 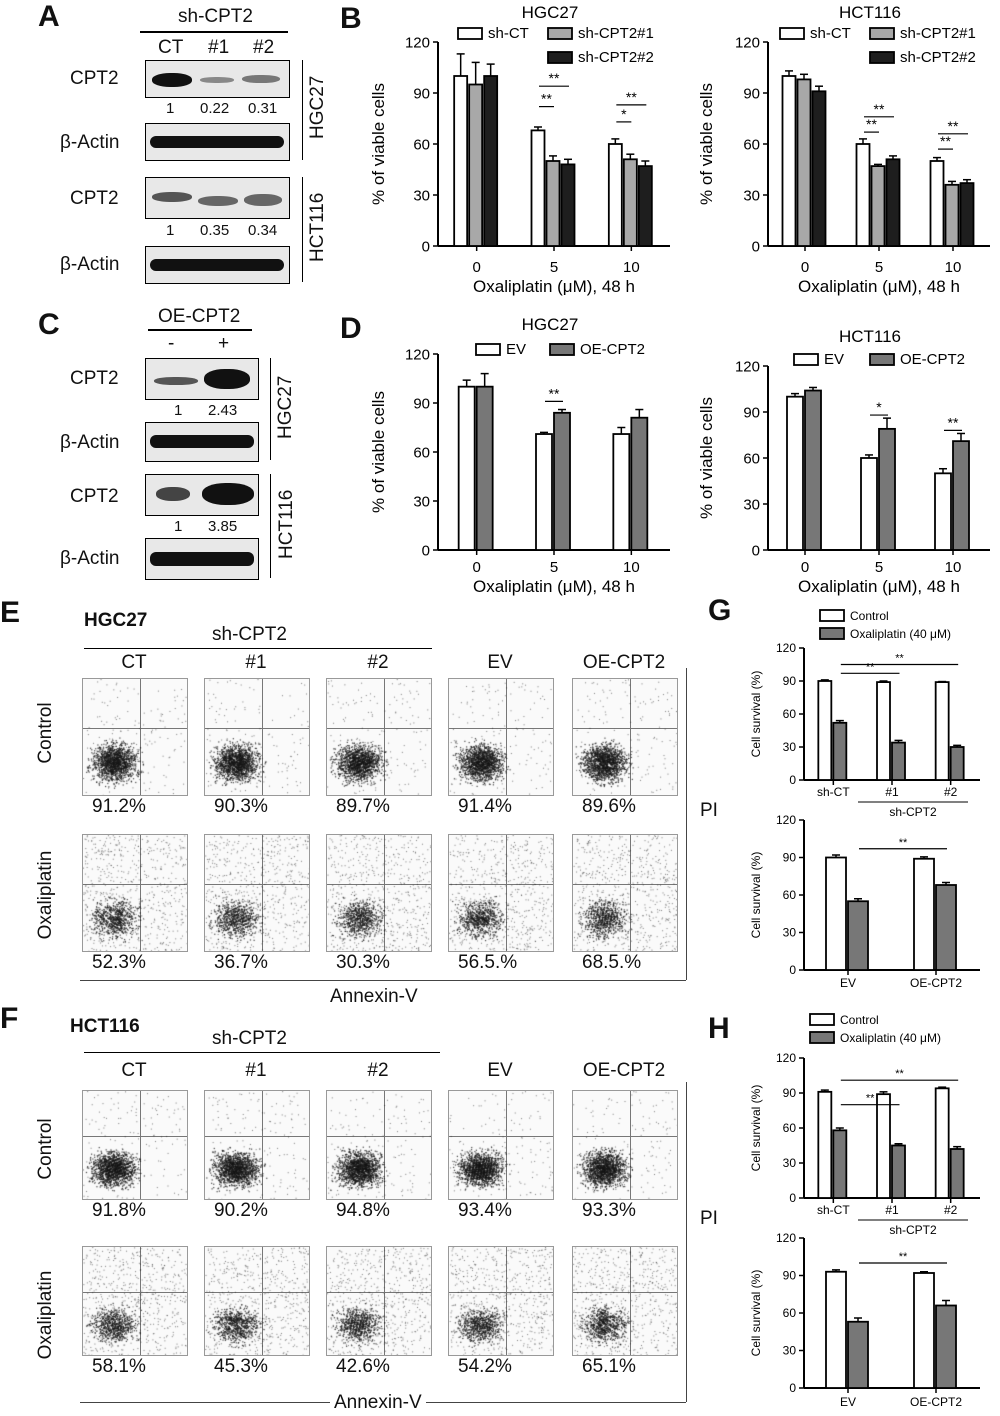 What do you see at coordinates (202, 495) in the screenshot?
I see `c-blot-cpt2-hct116` at bounding box center [202, 495].